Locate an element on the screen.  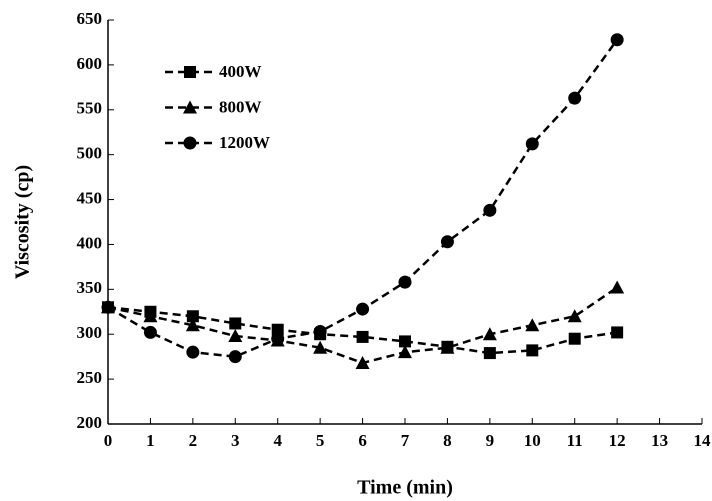
x-tick-label: 2 is located at coordinates (193, 440).